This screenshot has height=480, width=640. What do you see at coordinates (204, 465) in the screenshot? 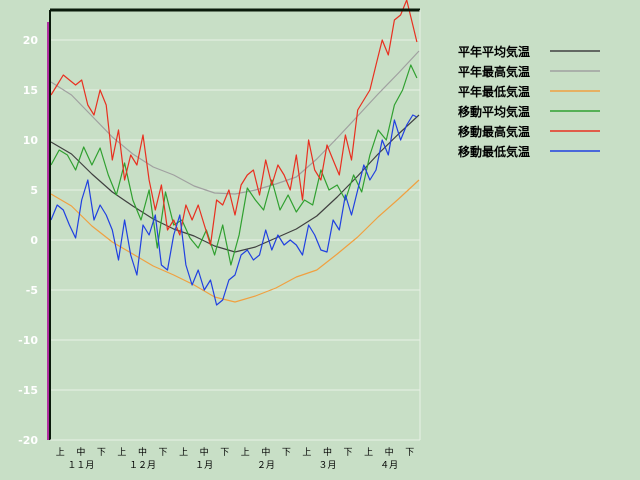
I see `x-month-label: １月` at bounding box center [204, 465].